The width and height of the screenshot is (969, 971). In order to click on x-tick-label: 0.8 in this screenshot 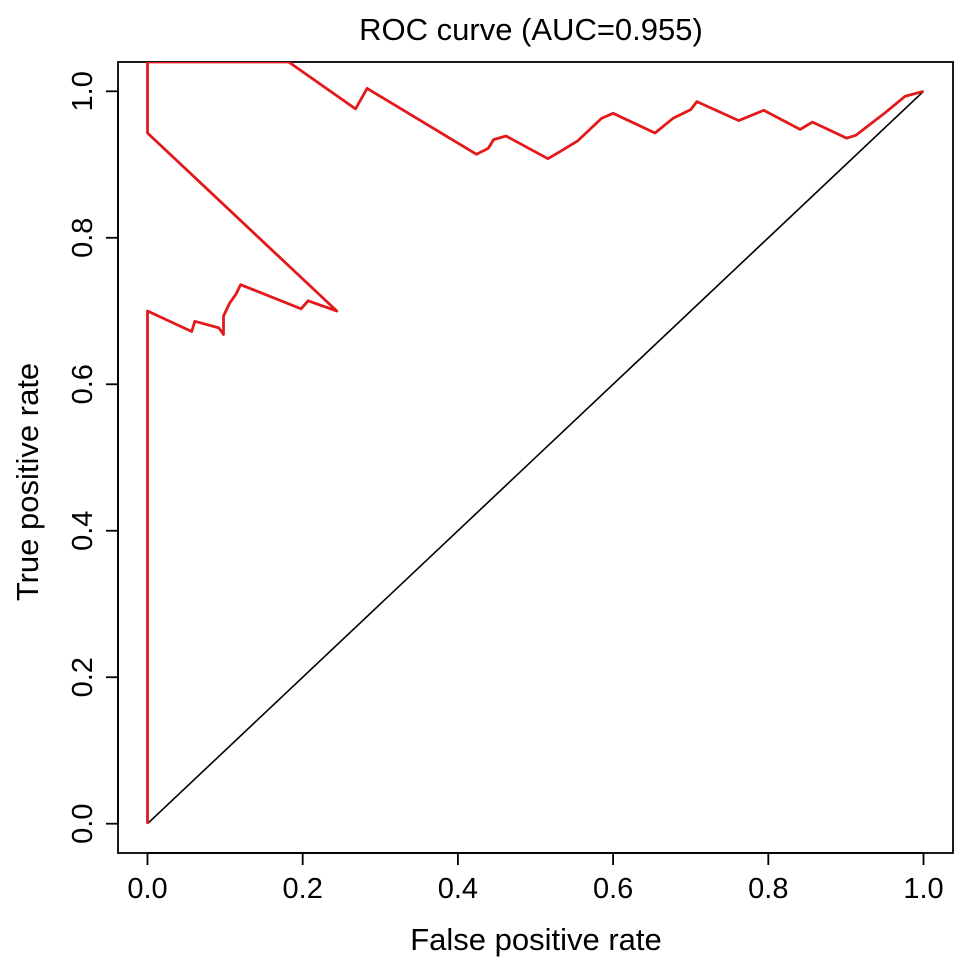, I will do `click(768, 889)`.